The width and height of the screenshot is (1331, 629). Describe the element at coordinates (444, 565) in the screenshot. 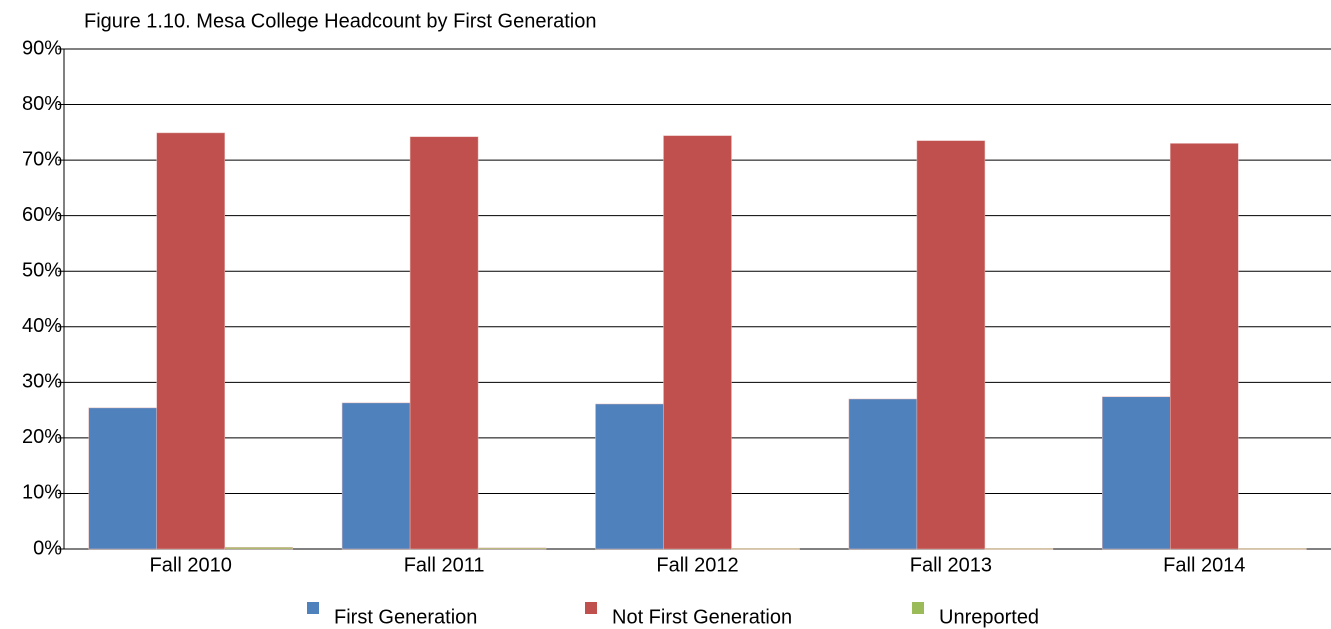

I see `x-tick-label: Fall 2011` at that location.